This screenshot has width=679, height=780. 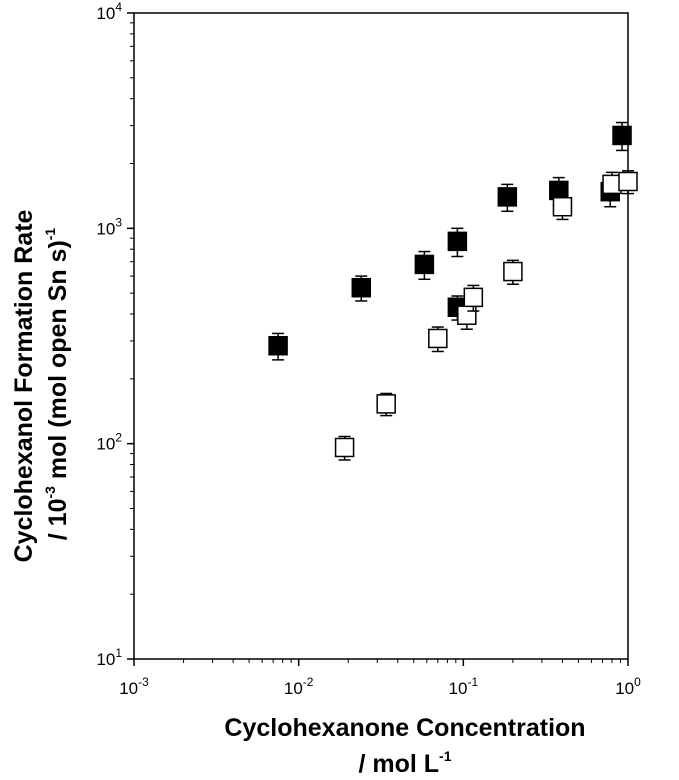 What do you see at coordinates (109, 11) in the screenshot?
I see `y-tick-label: 10⁴` at bounding box center [109, 11].